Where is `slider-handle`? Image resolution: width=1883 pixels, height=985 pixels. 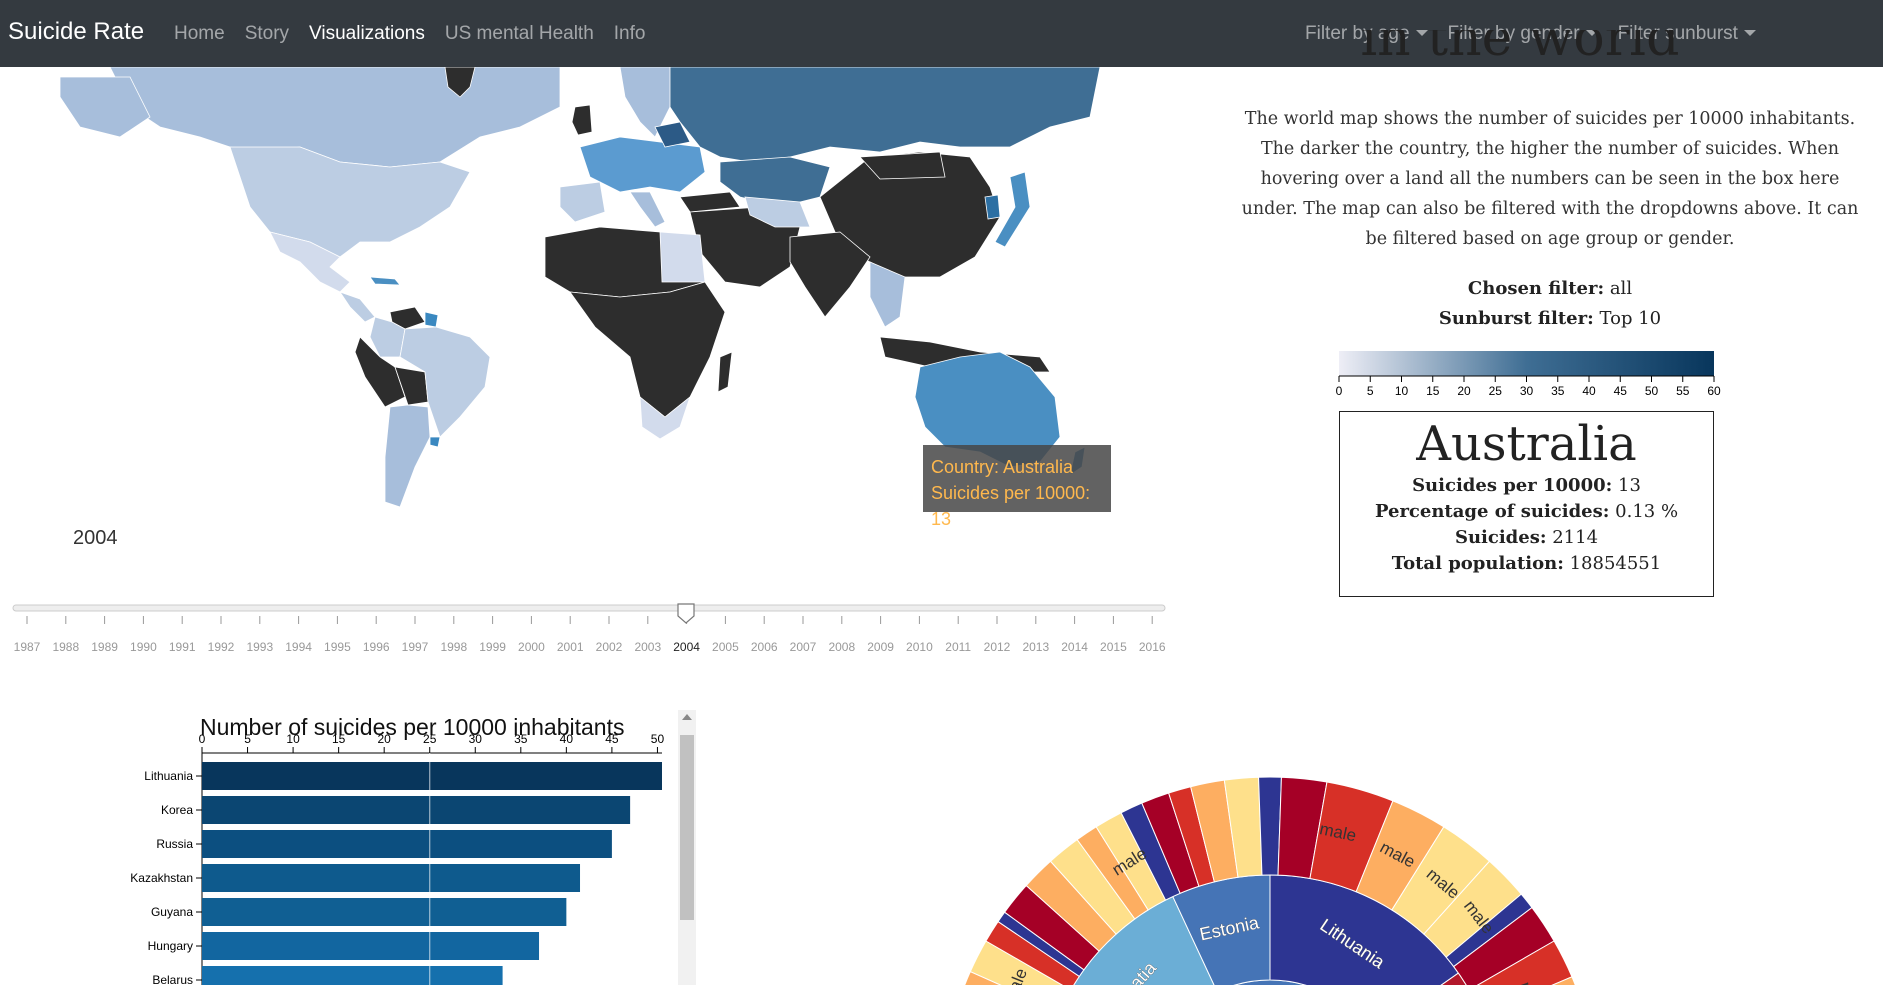
slider-handle is located at coordinates (686, 613).